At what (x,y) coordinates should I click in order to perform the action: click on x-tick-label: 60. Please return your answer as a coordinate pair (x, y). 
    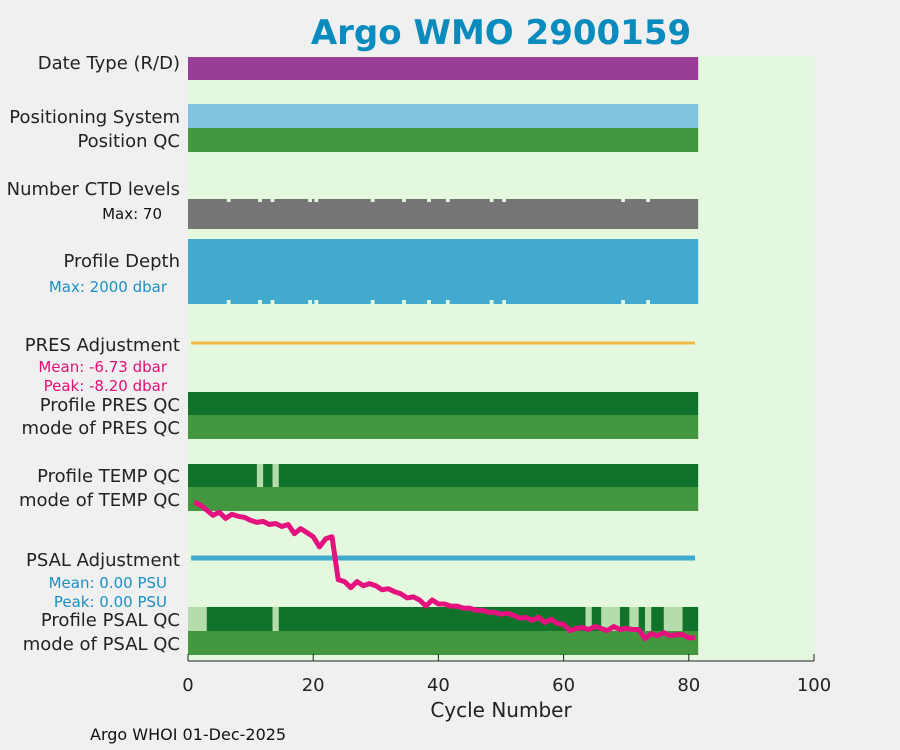
    Looking at the image, I should click on (563, 685).